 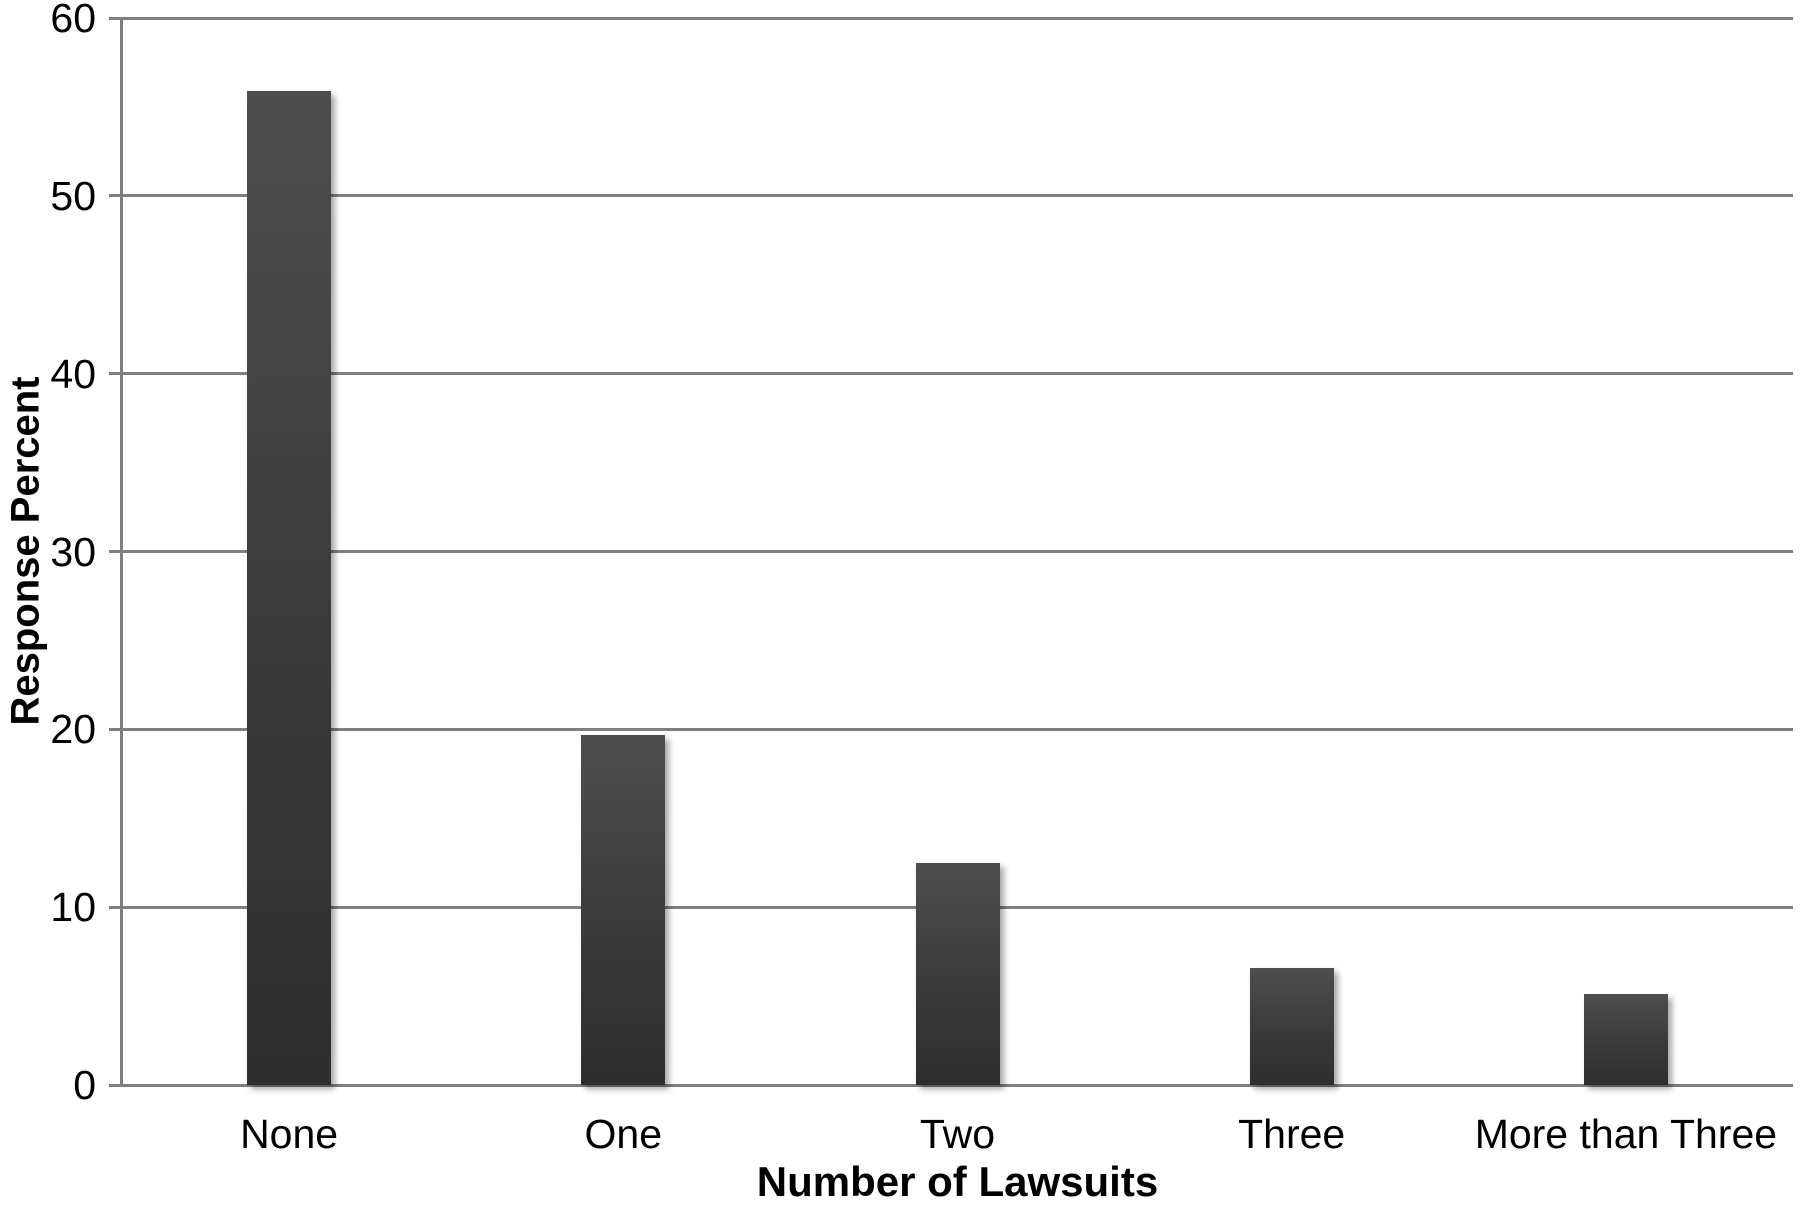 What do you see at coordinates (73, 20) in the screenshot?
I see `y-tick-label: 60` at bounding box center [73, 20].